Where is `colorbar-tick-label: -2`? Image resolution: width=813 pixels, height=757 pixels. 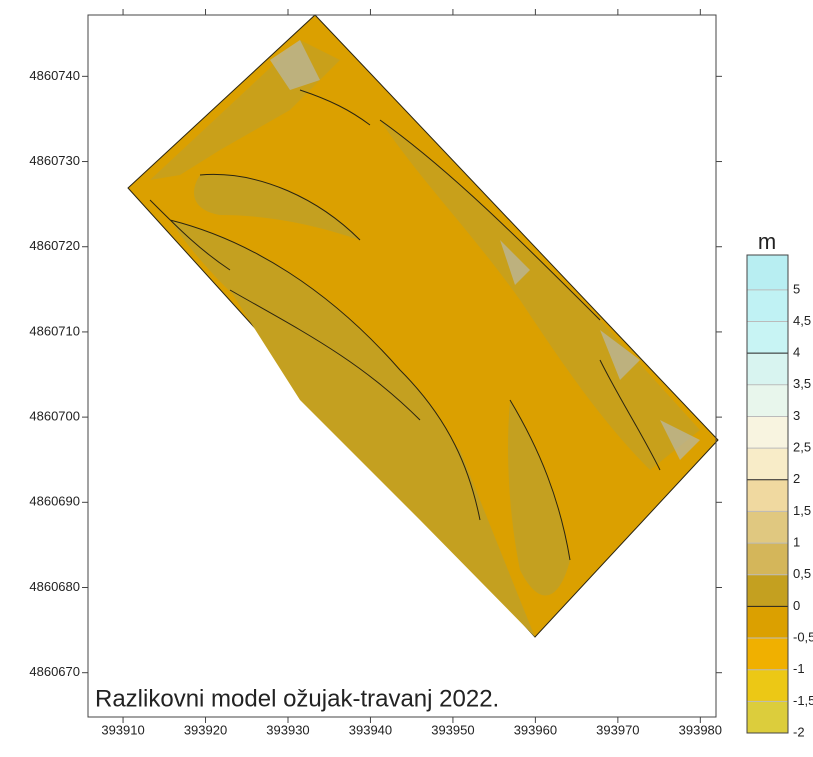
colorbar-tick-label: -2 is located at coordinates (799, 731).